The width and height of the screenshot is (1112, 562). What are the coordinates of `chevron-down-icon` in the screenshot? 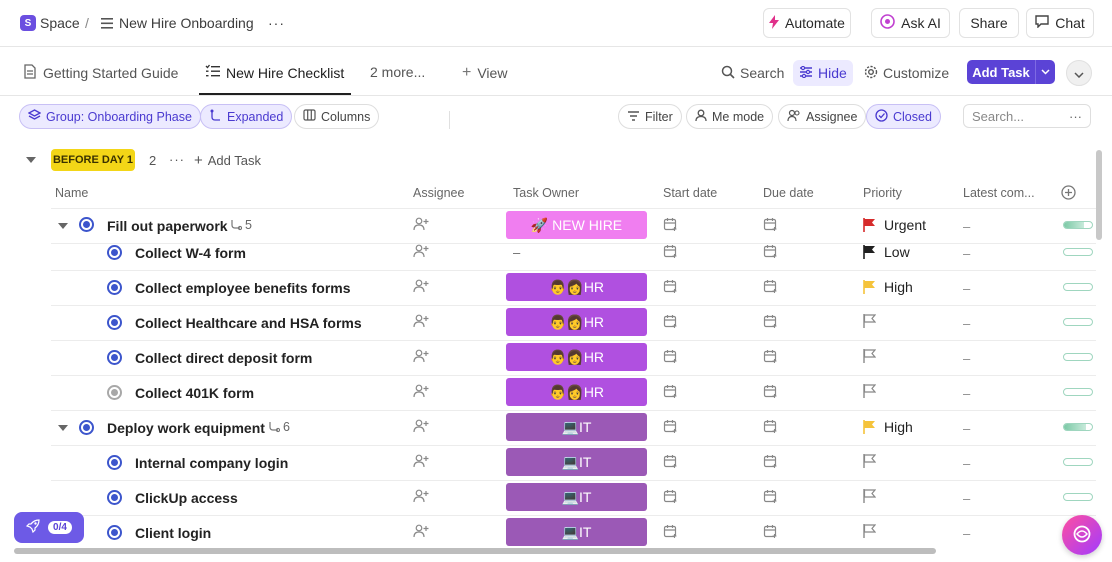 It's located at (1045, 72).